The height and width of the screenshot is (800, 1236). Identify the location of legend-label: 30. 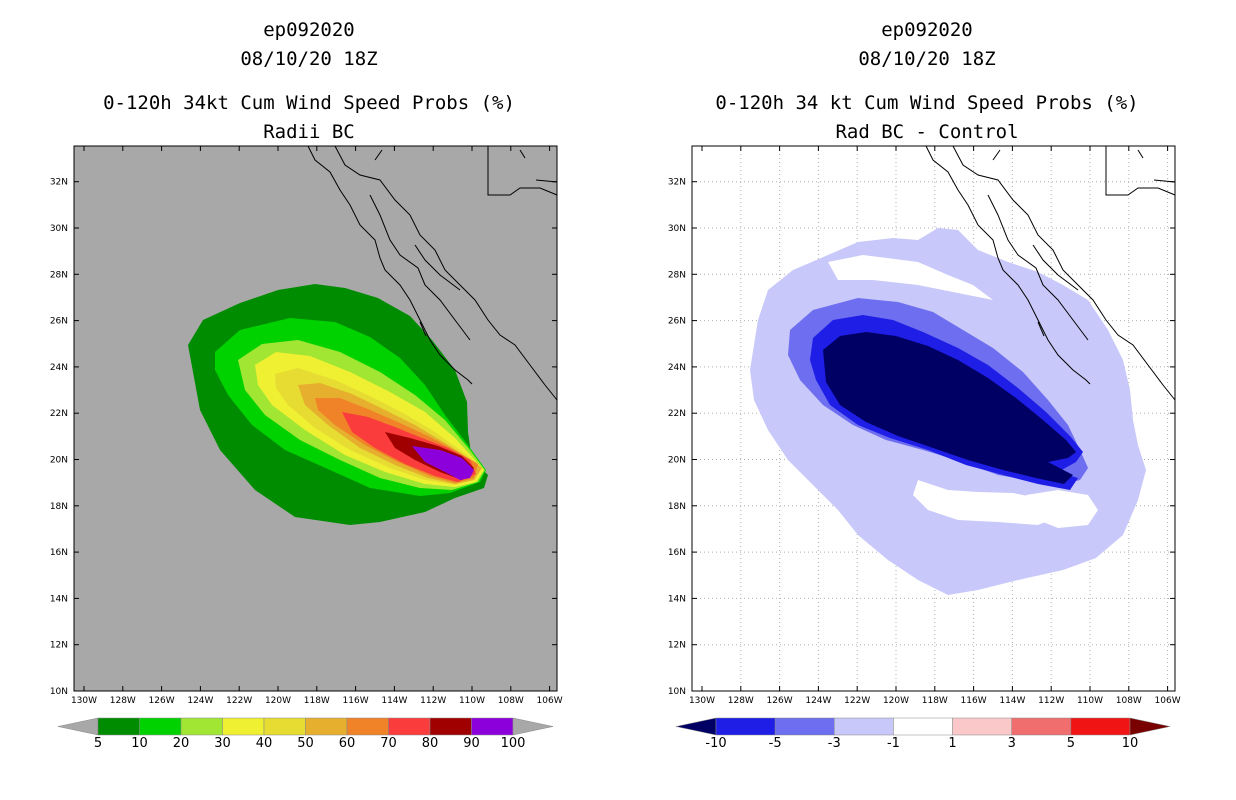
(222, 743).